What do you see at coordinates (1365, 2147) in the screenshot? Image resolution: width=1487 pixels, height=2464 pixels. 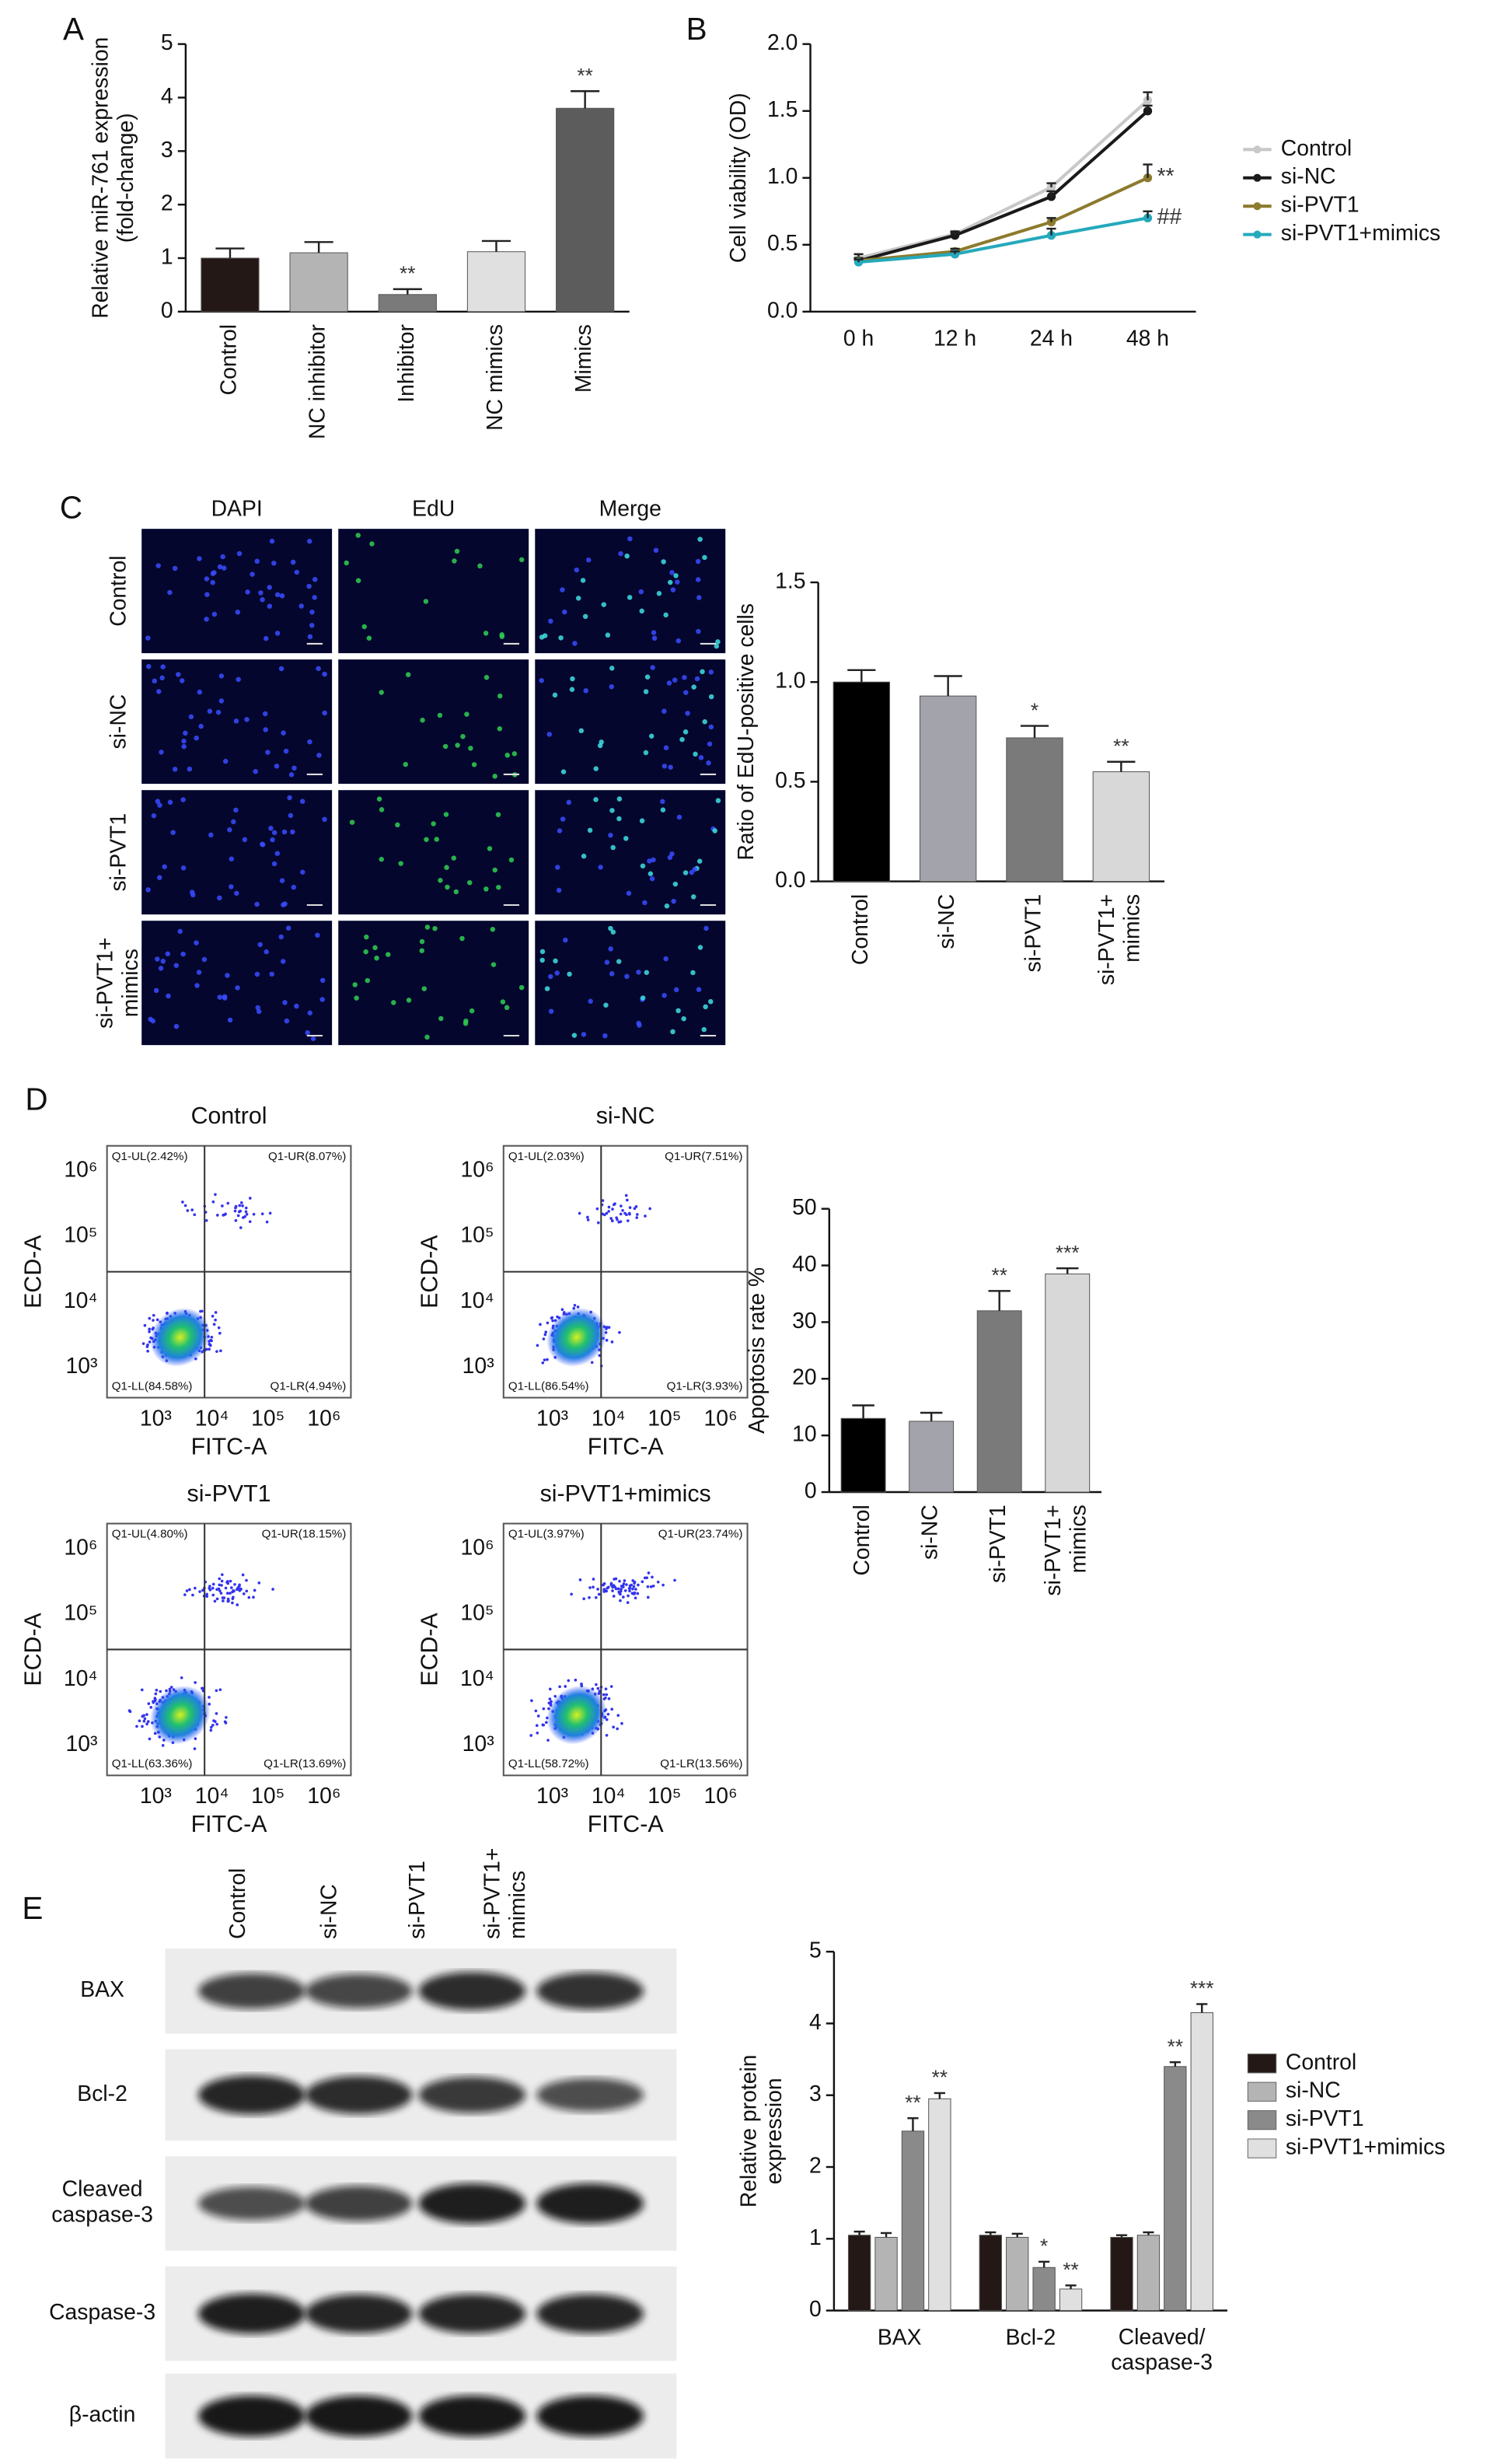 I see `legend-label: si-PVT1+mimics` at bounding box center [1365, 2147].